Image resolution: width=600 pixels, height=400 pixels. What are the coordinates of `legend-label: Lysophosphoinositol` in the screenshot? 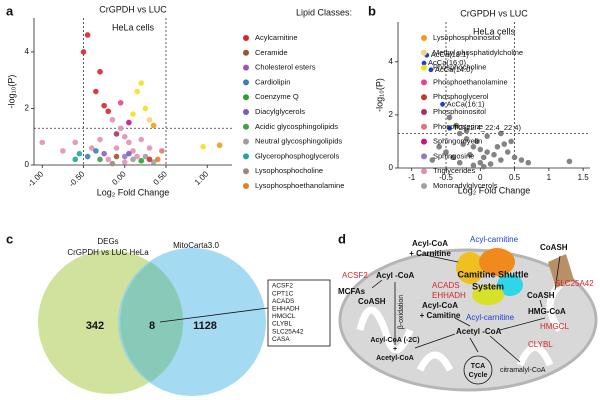 It's located at (467, 37).